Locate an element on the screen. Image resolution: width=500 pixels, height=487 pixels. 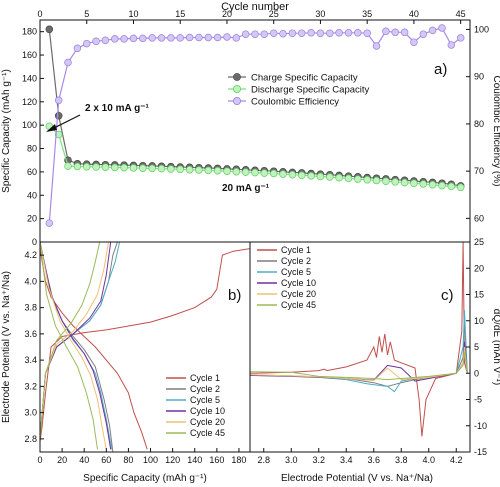
b-legend-label-cycle-2: Cycle 2 is located at coordinates (205, 389).